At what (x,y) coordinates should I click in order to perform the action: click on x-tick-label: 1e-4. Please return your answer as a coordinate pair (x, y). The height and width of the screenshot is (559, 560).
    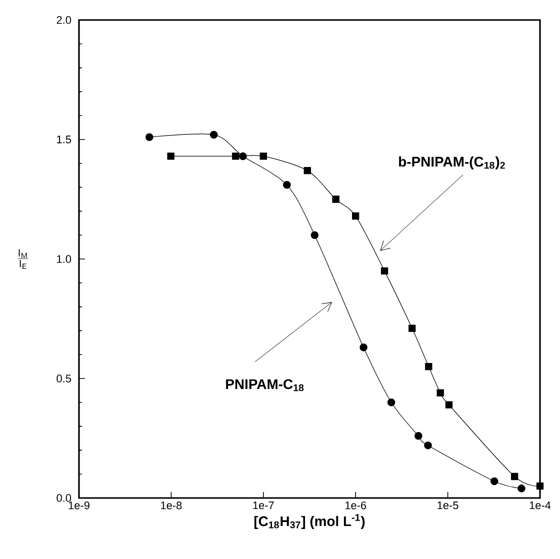
    Looking at the image, I should click on (540, 506).